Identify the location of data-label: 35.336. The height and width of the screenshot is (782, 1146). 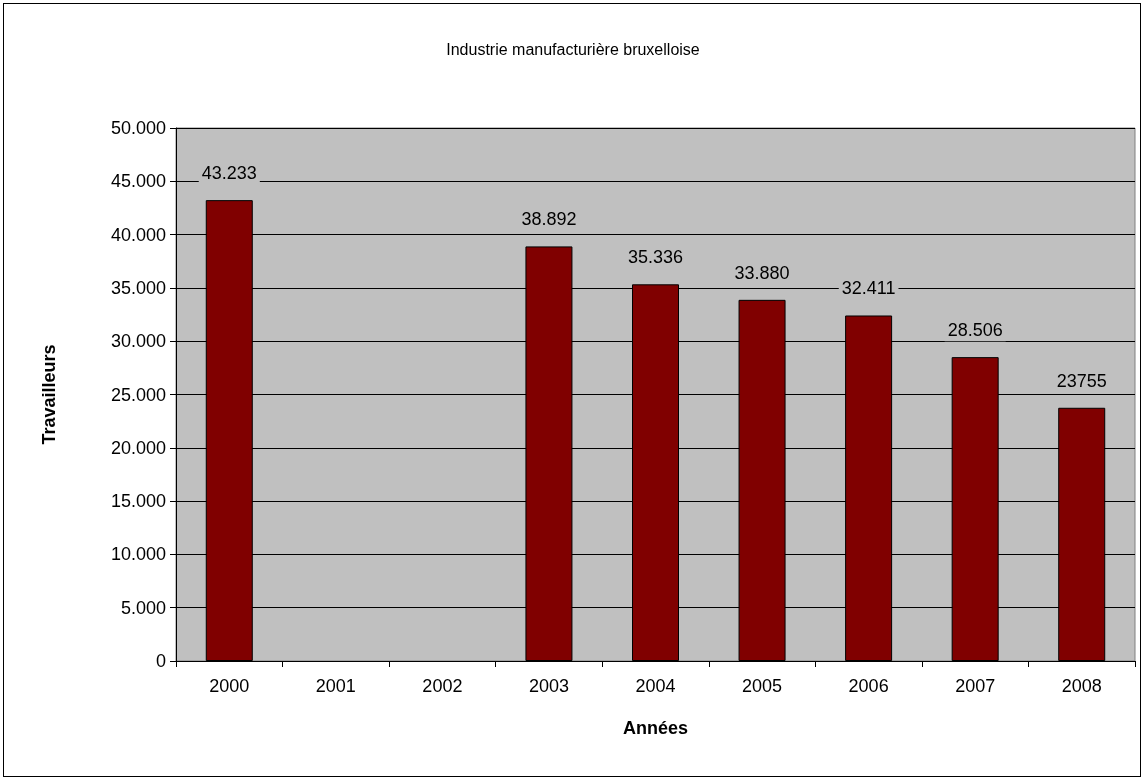
(655, 257).